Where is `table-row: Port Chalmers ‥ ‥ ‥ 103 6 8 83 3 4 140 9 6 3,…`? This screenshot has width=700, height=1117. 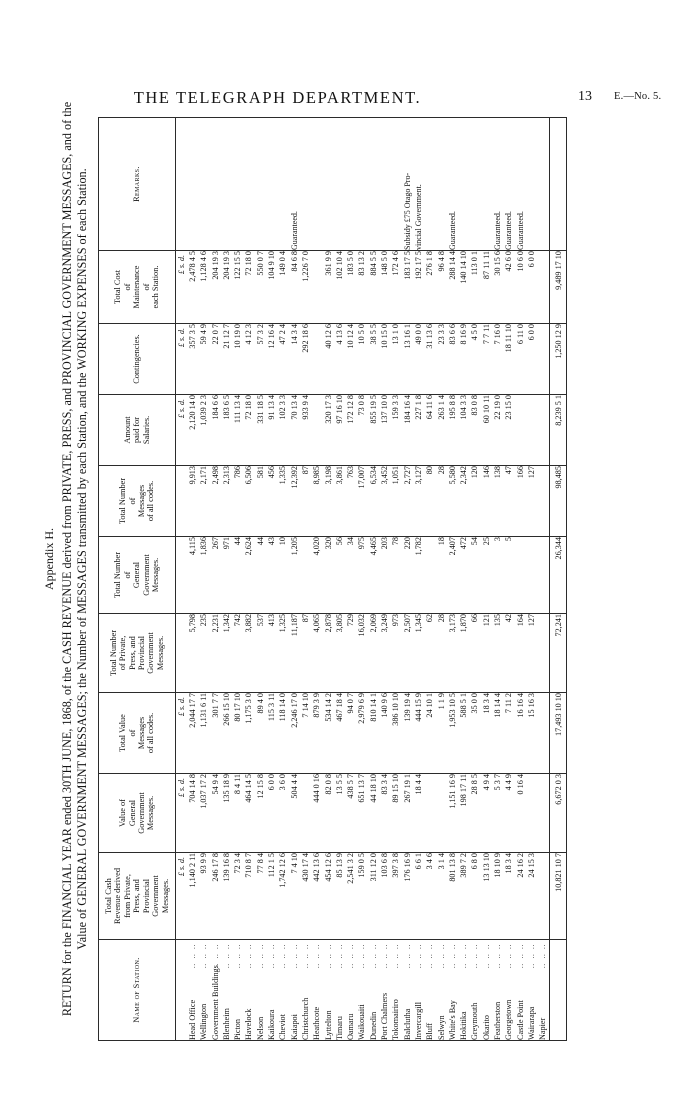
table-row: Port Chalmers ‥ ‥ ‥ 103 6 8 83 3 4 140 9 6 3,… is located at coordinates (385, 578).